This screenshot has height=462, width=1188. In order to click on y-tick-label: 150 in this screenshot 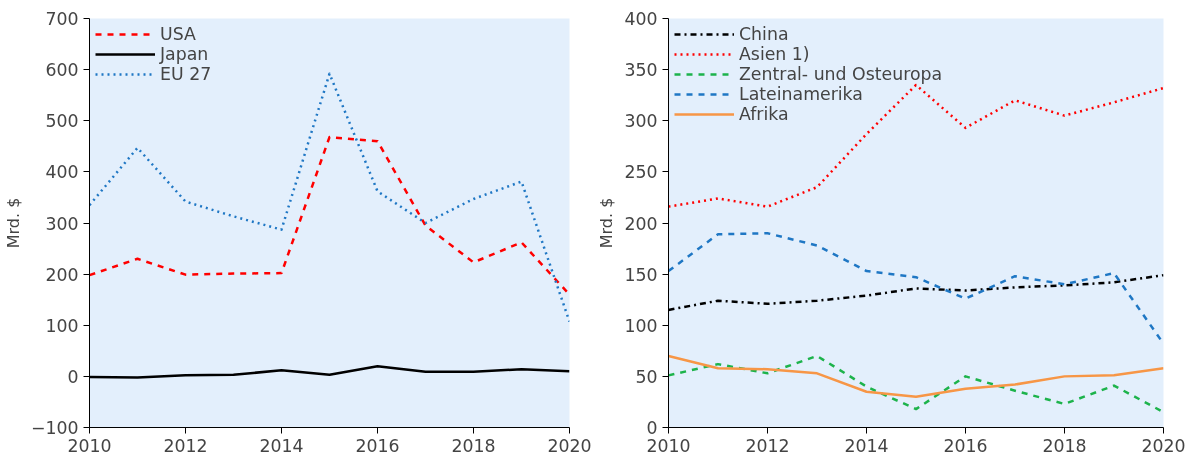, I will do `click(641, 274)`.